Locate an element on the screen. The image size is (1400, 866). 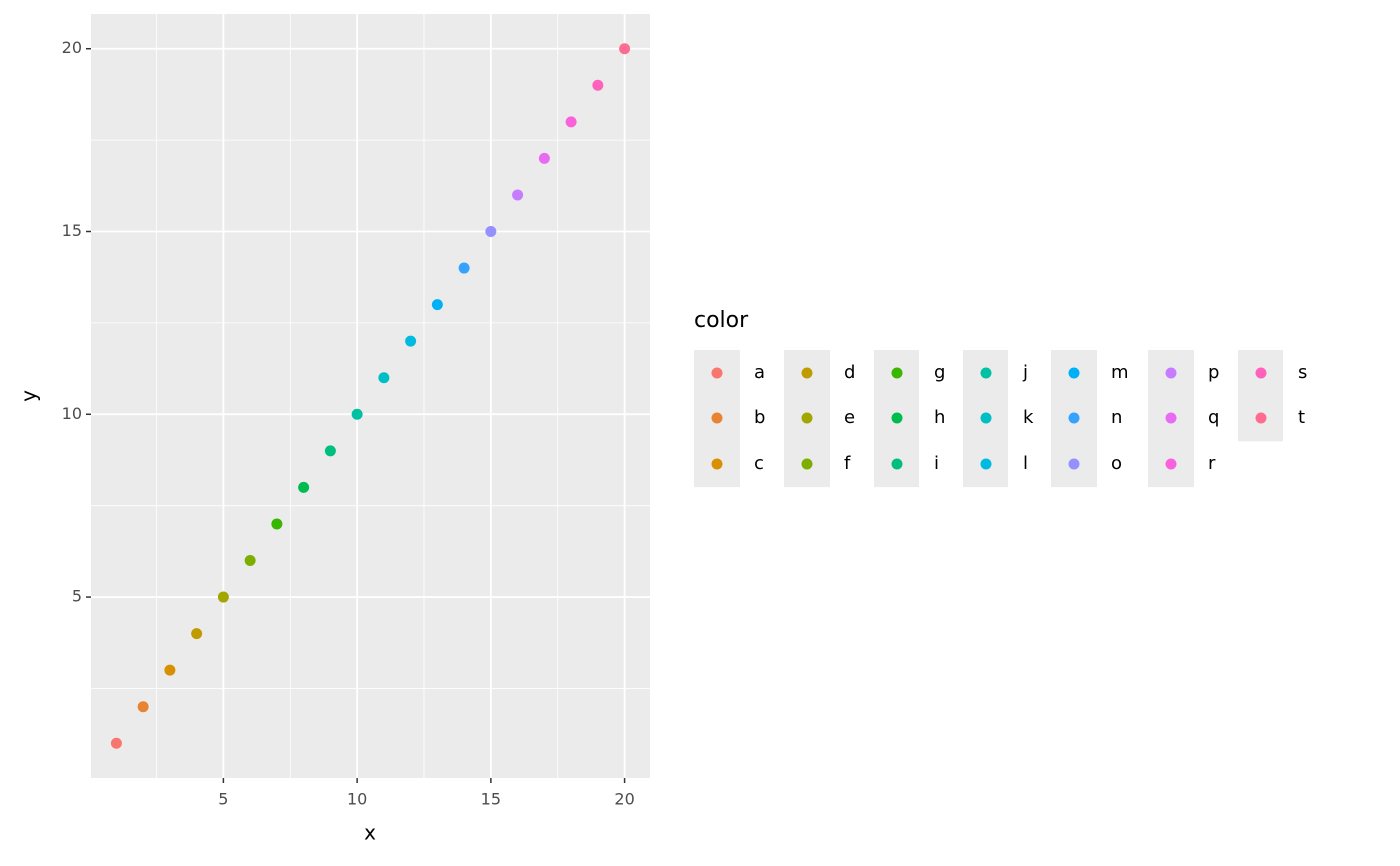
legend-label: q is located at coordinates (1213, 417).